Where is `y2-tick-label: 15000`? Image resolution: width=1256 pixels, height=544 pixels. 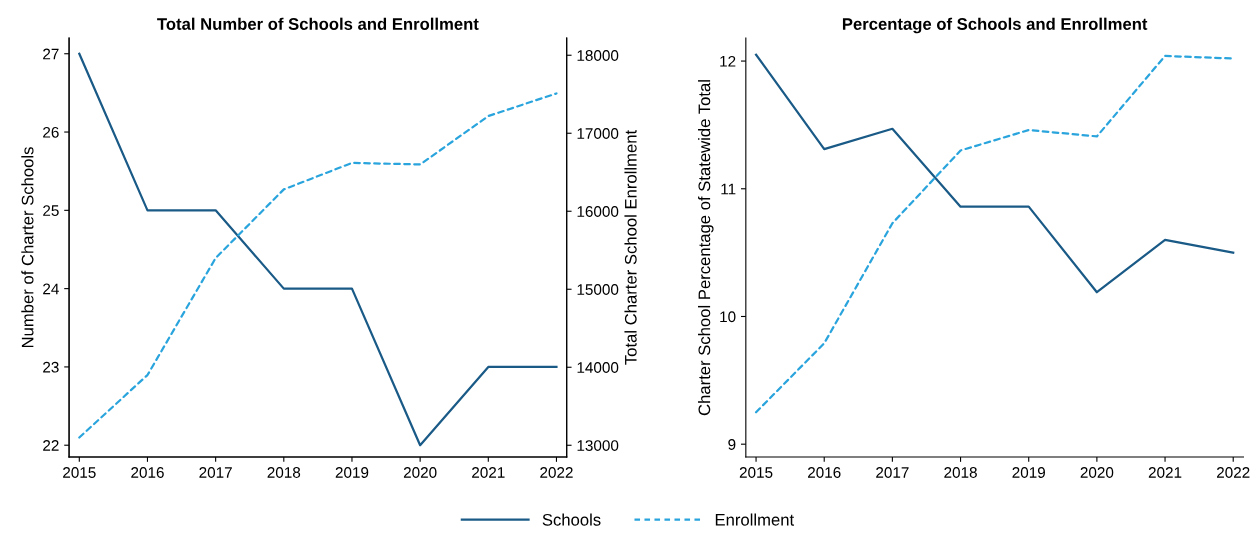
y2-tick-label: 15000 is located at coordinates (598, 289).